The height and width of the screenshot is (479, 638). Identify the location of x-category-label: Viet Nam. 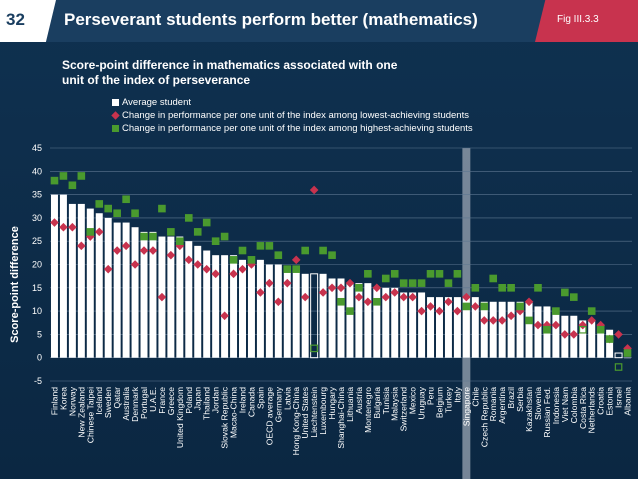
(565, 404).